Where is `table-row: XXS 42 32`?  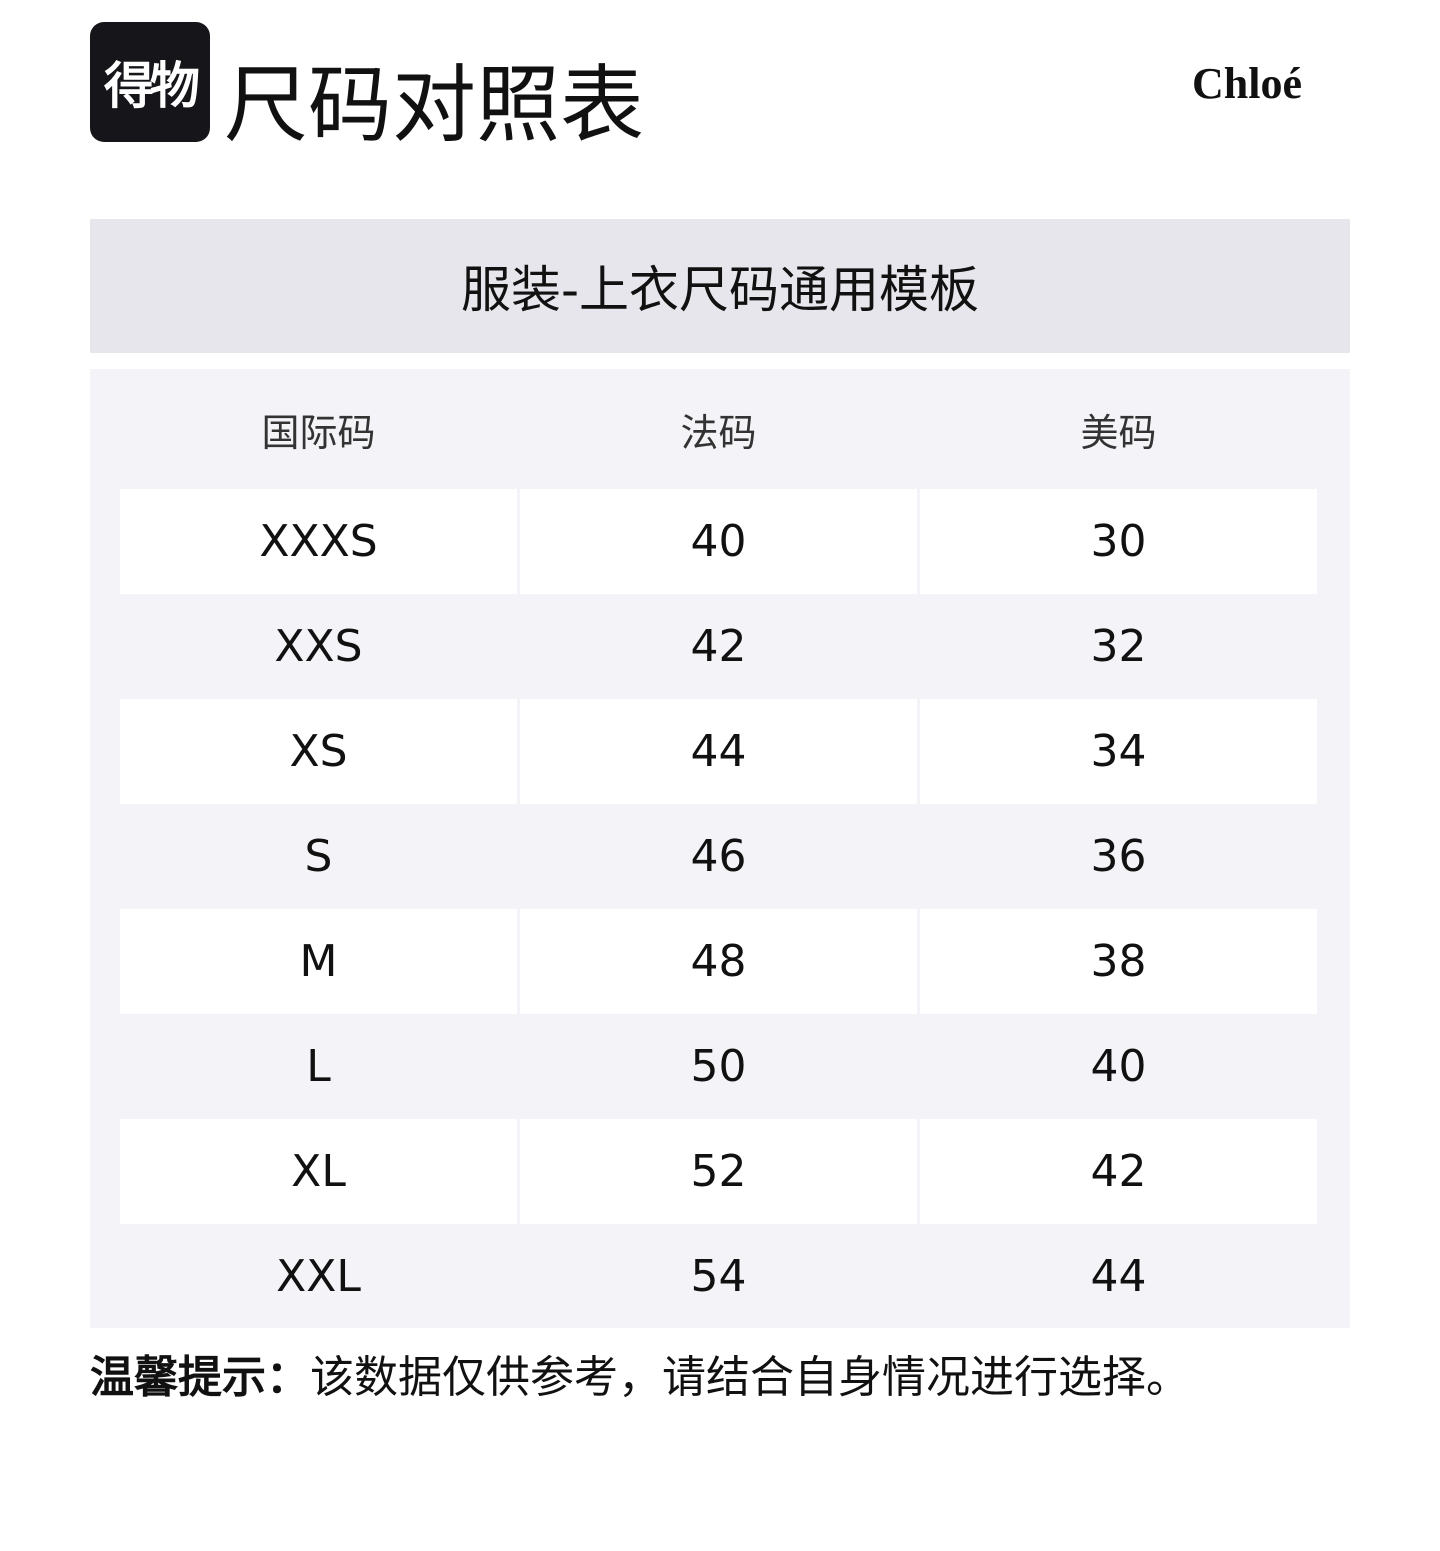 table-row: XXS 42 32 is located at coordinates (718, 646).